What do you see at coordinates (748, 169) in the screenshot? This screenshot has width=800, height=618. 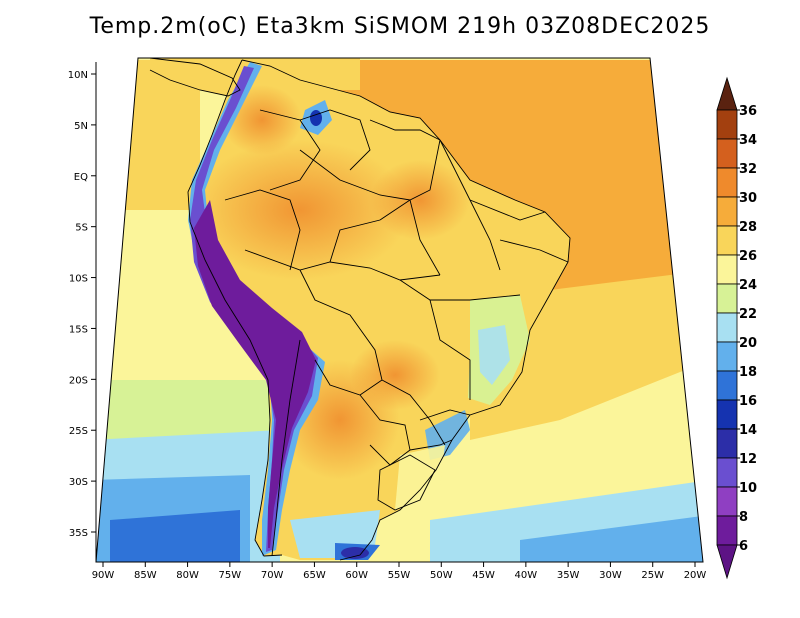 I see `colorbar-label: 32` at bounding box center [748, 169].